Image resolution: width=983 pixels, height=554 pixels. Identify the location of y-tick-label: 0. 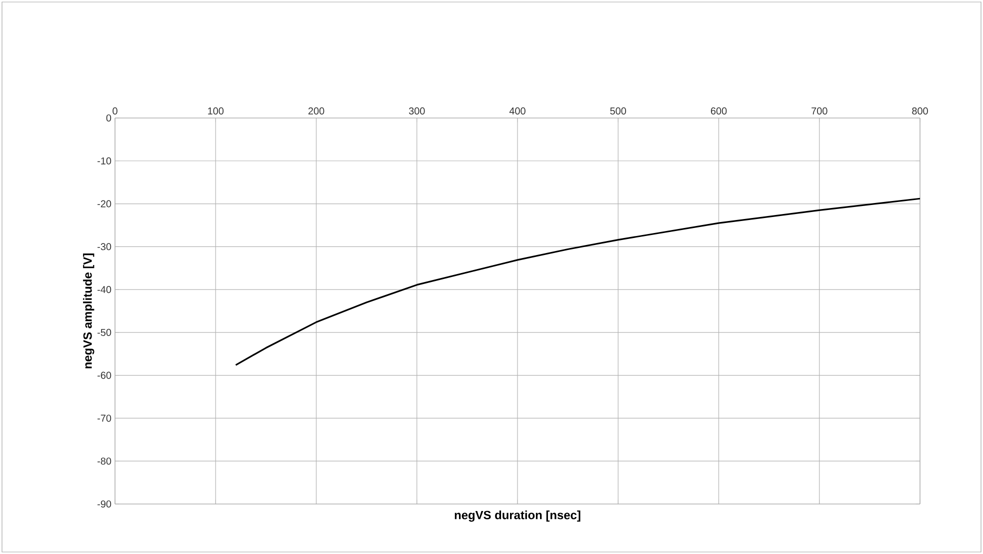
(109, 118).